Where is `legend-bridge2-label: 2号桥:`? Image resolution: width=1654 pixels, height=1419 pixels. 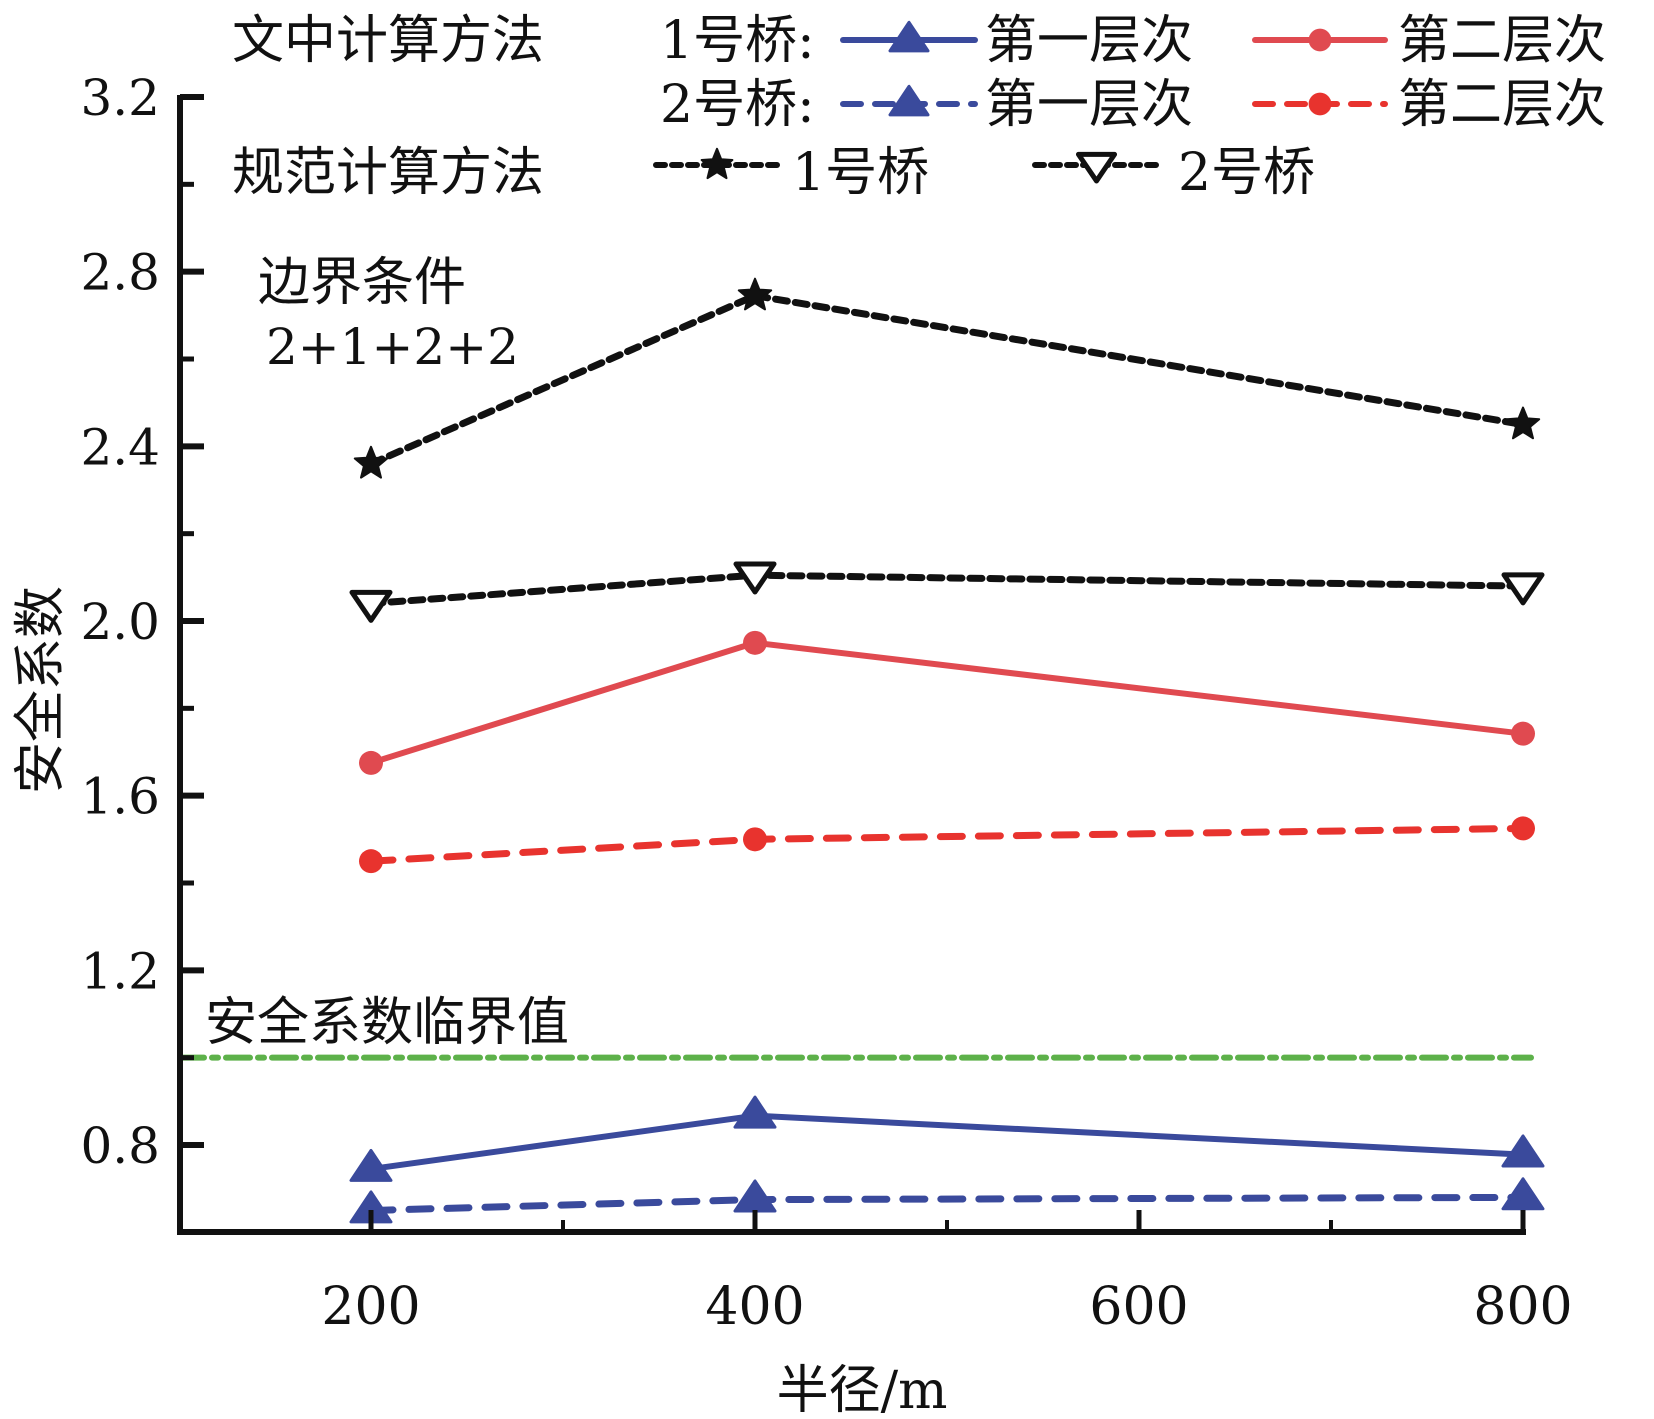 legend-bridge2-label: 2号桥: is located at coordinates (737, 105).